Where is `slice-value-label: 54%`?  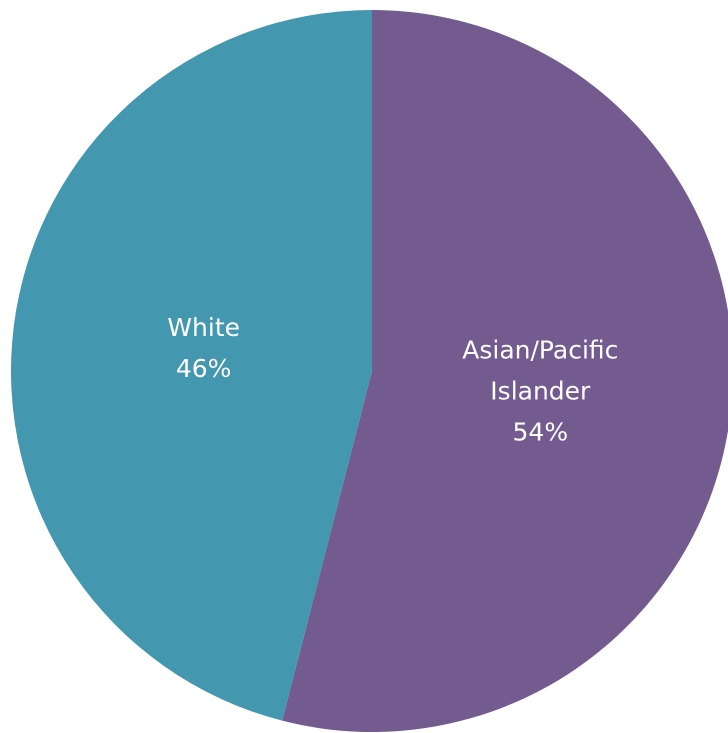
slice-value-label: 54% is located at coordinates (541, 431).